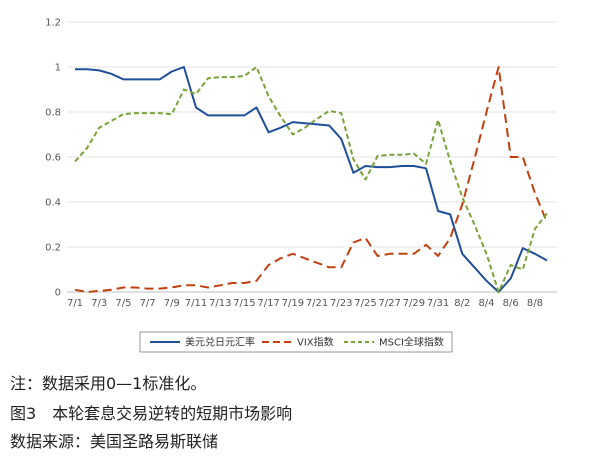  Describe the element at coordinates (53, 248) in the screenshot. I see `y-tick-label: 0.2` at that location.